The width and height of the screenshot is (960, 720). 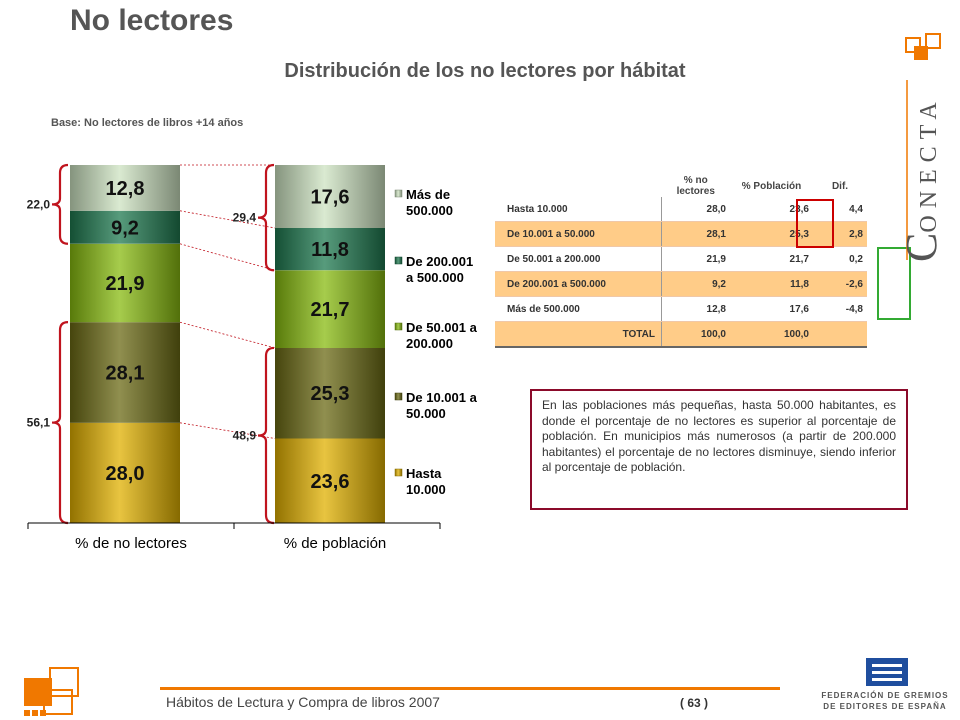 I want to click on table-header-row: % no lectores % Población Dif., so click(x=681, y=186).